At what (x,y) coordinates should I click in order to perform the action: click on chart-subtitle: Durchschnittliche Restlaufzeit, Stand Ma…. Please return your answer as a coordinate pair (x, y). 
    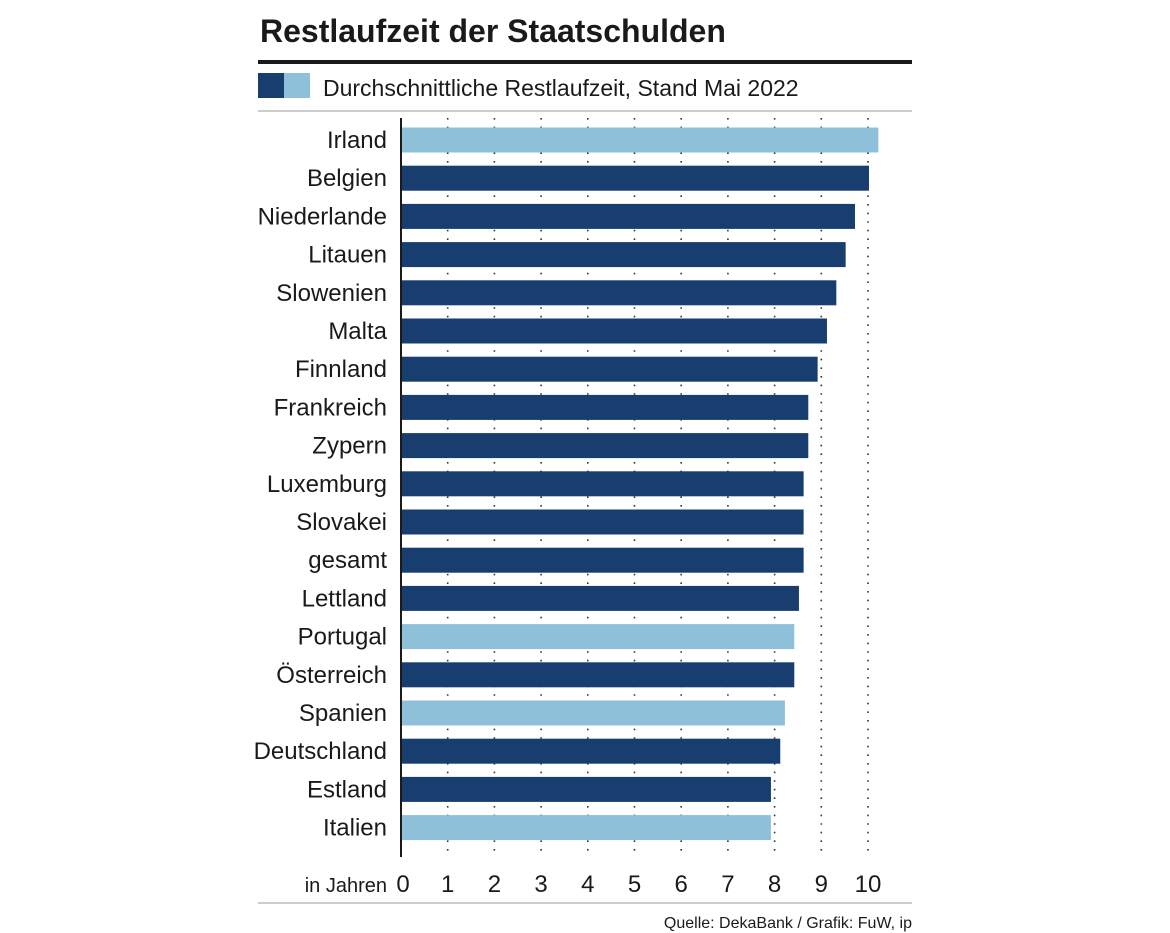
    Looking at the image, I should click on (561, 88).